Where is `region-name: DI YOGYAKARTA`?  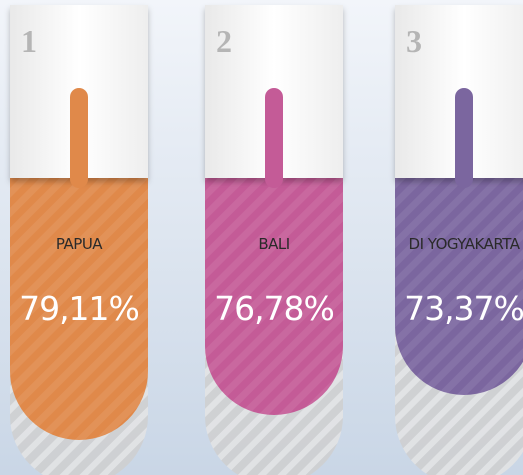 region-name: DI YOGYAKARTA is located at coordinates (465, 244).